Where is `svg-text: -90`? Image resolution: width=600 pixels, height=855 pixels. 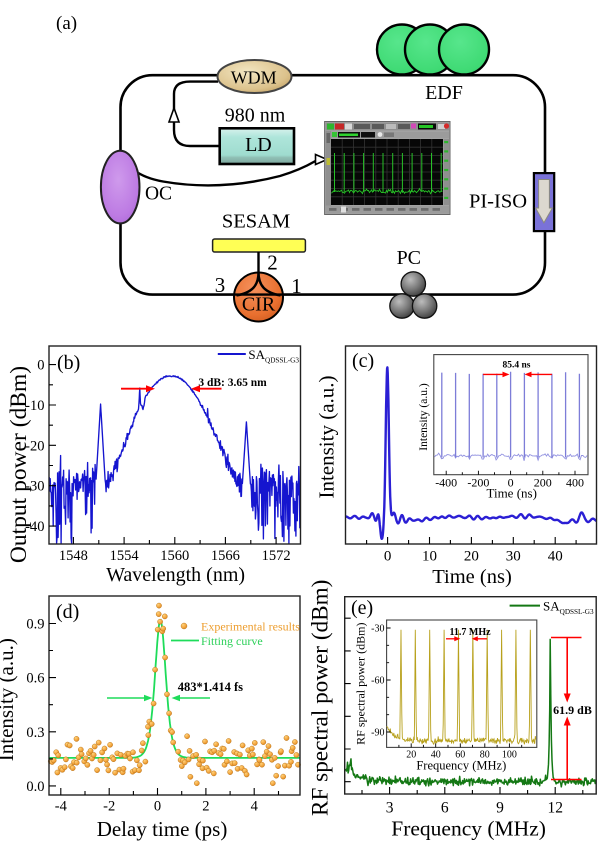
svg-text: -90 is located at coordinates (377, 733).